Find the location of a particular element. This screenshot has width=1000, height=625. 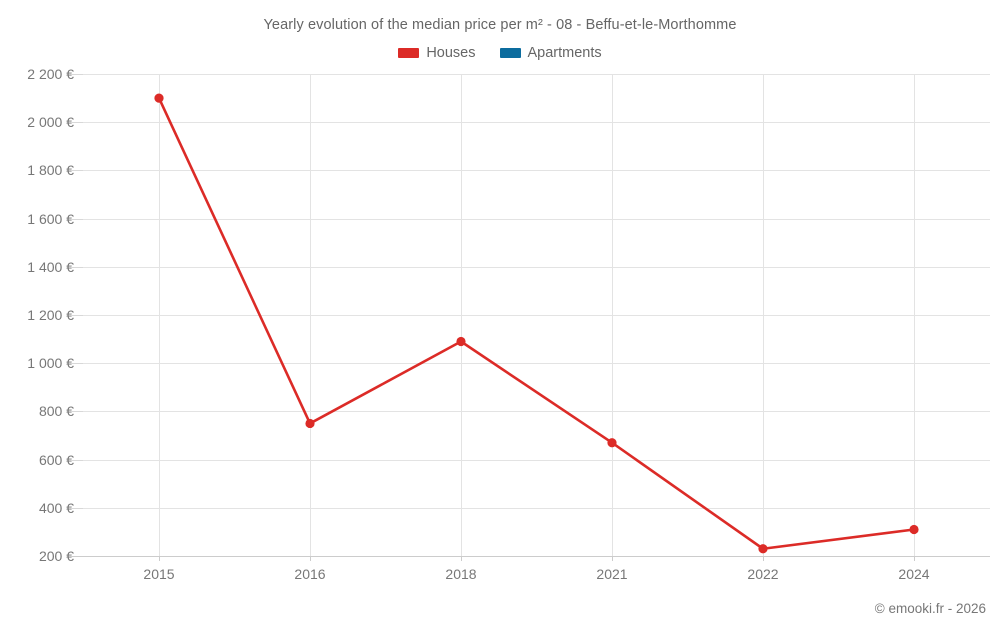

y-axis-tick-label: 400 € is located at coordinates (56, 507).